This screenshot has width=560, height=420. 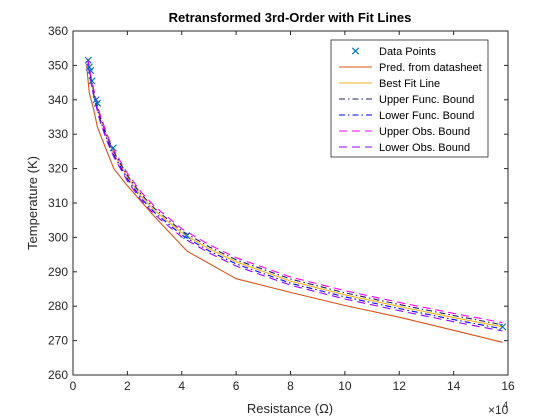 What do you see at coordinates (58, 375) in the screenshot?
I see `y-tick-label: 260` at bounding box center [58, 375].